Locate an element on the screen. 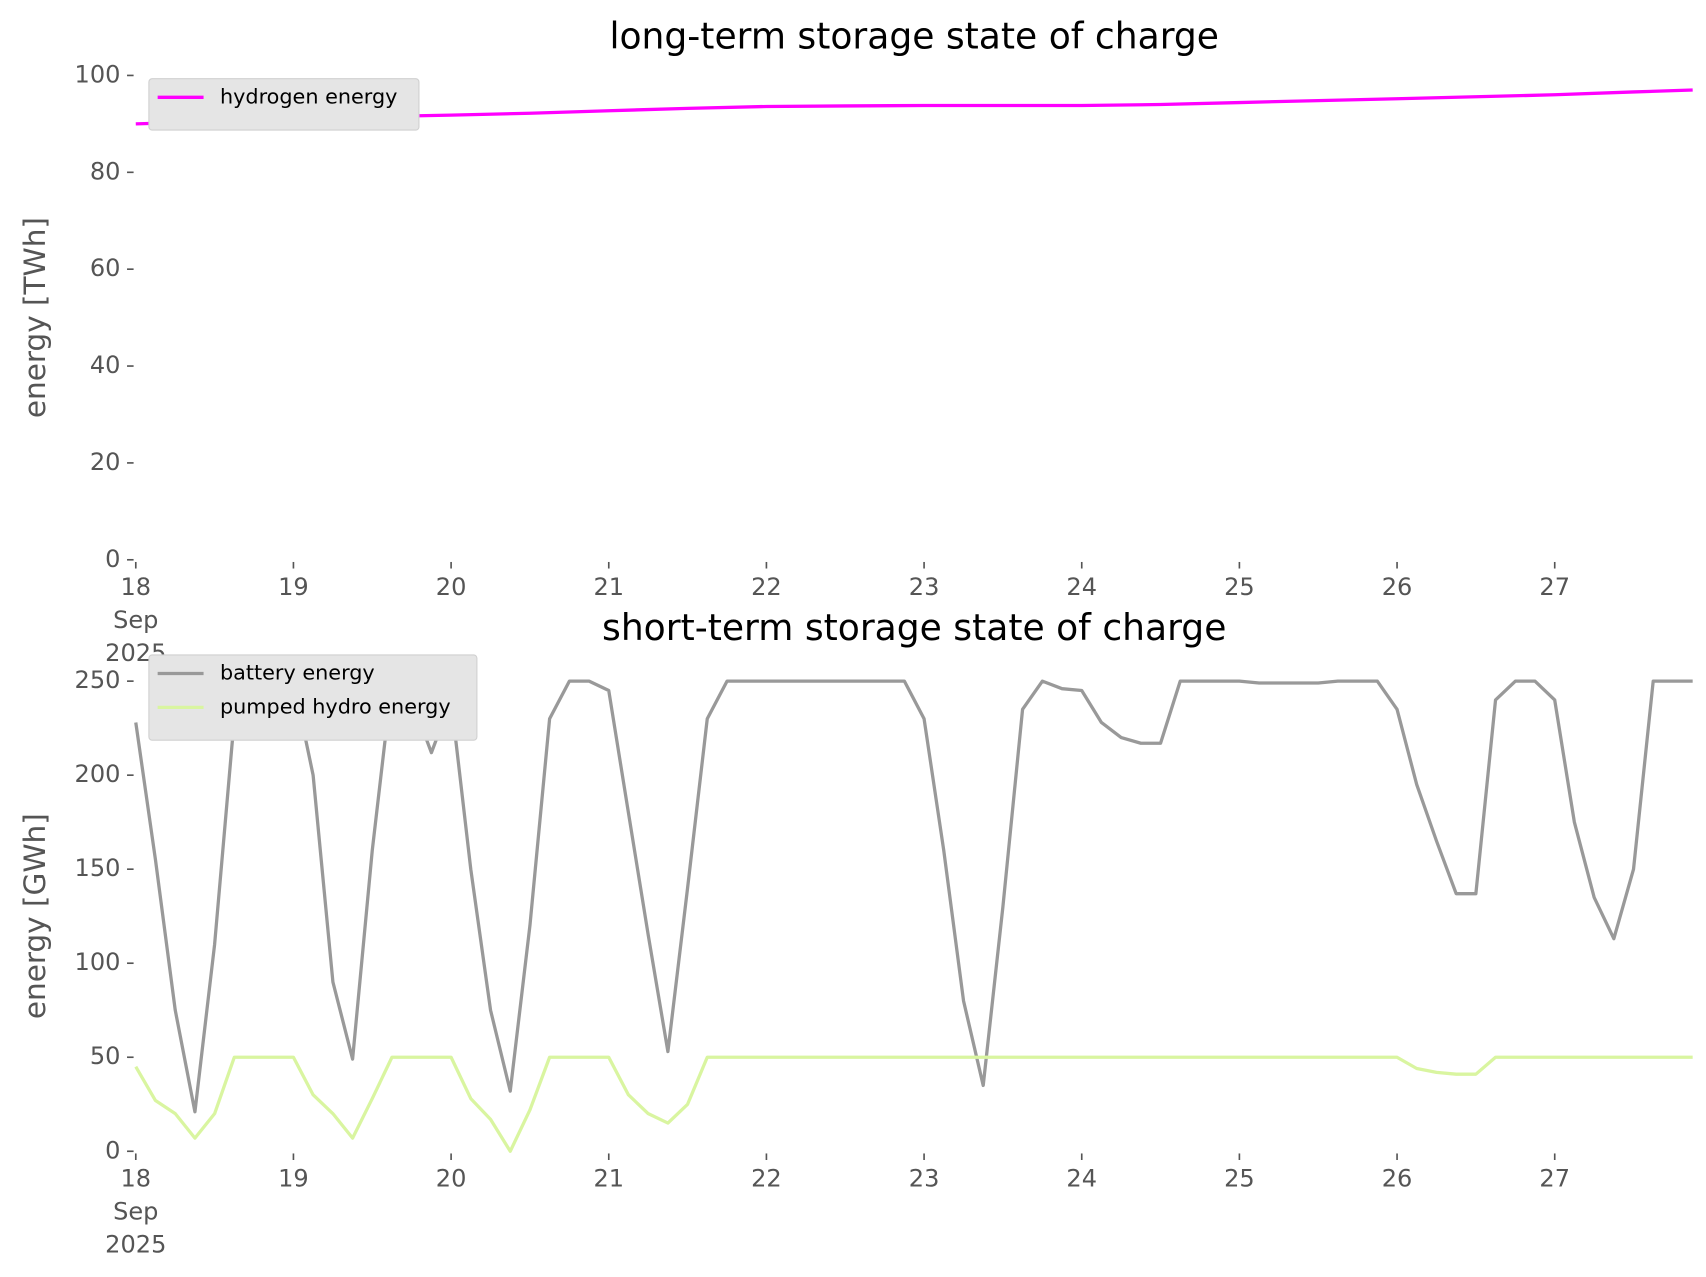 The width and height of the screenshot is (1706, 1277). y-tick-label: 40 is located at coordinates (105, 365).